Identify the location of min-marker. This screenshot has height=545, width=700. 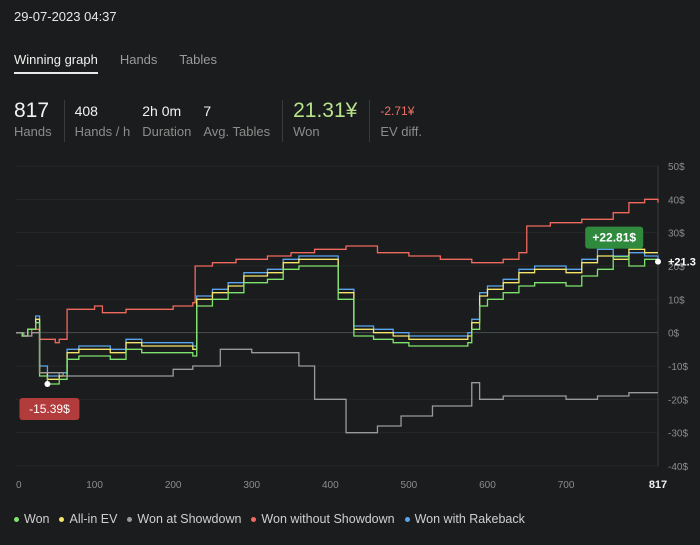
(47, 383).